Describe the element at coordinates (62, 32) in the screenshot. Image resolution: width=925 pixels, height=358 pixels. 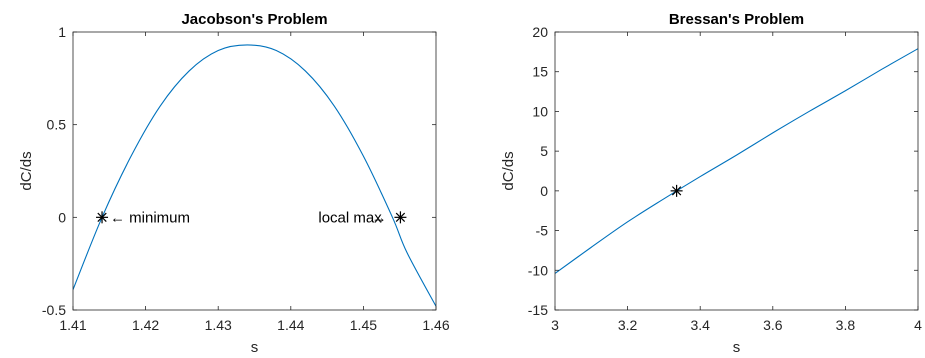
I see `y-tick-label: 1` at that location.